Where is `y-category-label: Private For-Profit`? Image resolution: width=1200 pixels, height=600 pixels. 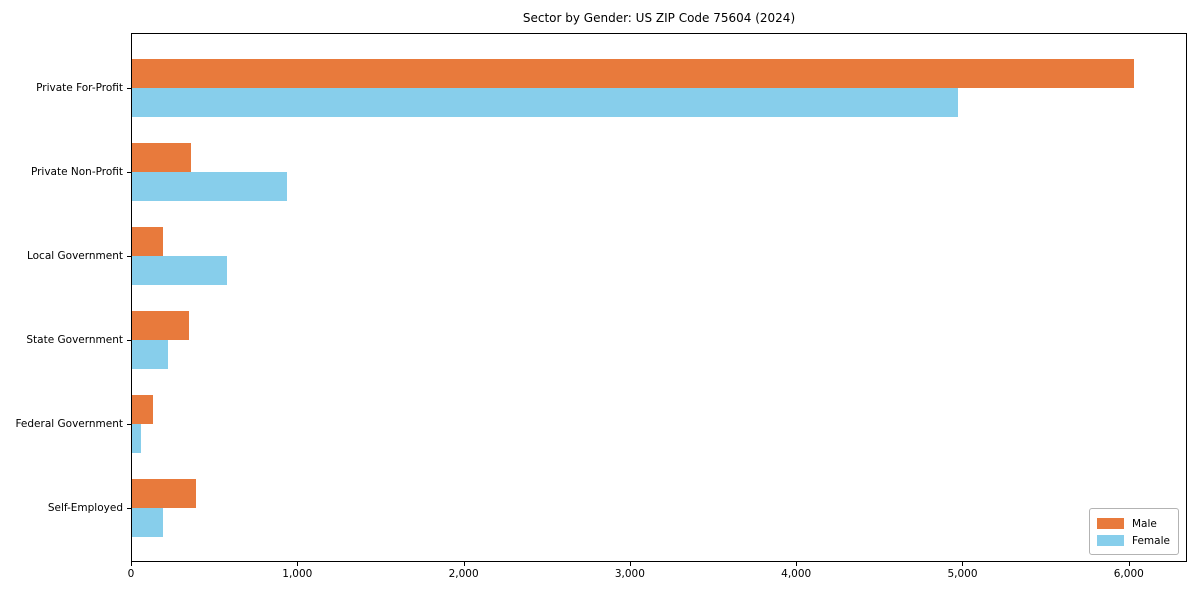 y-category-label: Private For-Profit is located at coordinates (79, 88).